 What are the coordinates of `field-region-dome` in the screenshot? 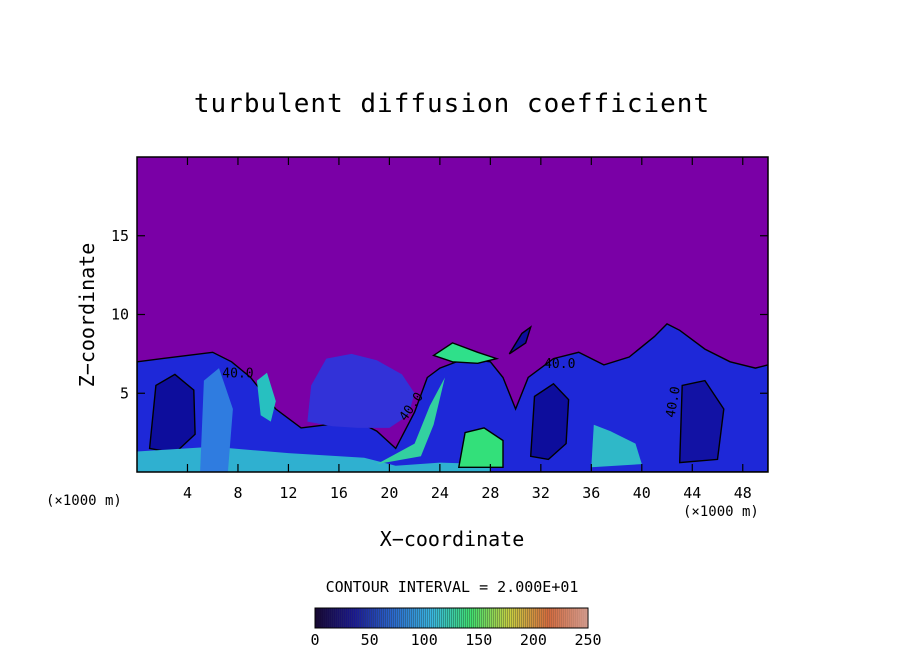 It's located at (361, 390).